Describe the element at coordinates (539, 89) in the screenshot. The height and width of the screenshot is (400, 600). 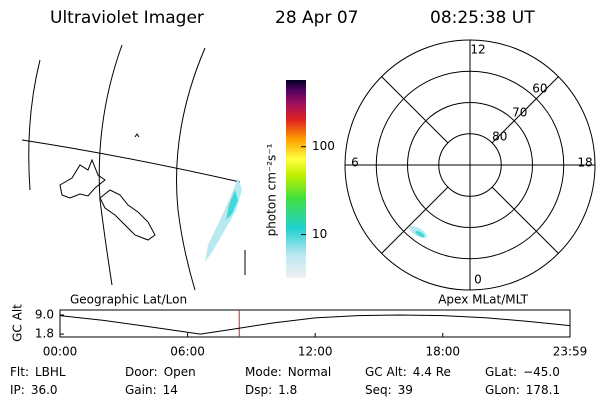
I see `lat-ring-label: 60` at that location.